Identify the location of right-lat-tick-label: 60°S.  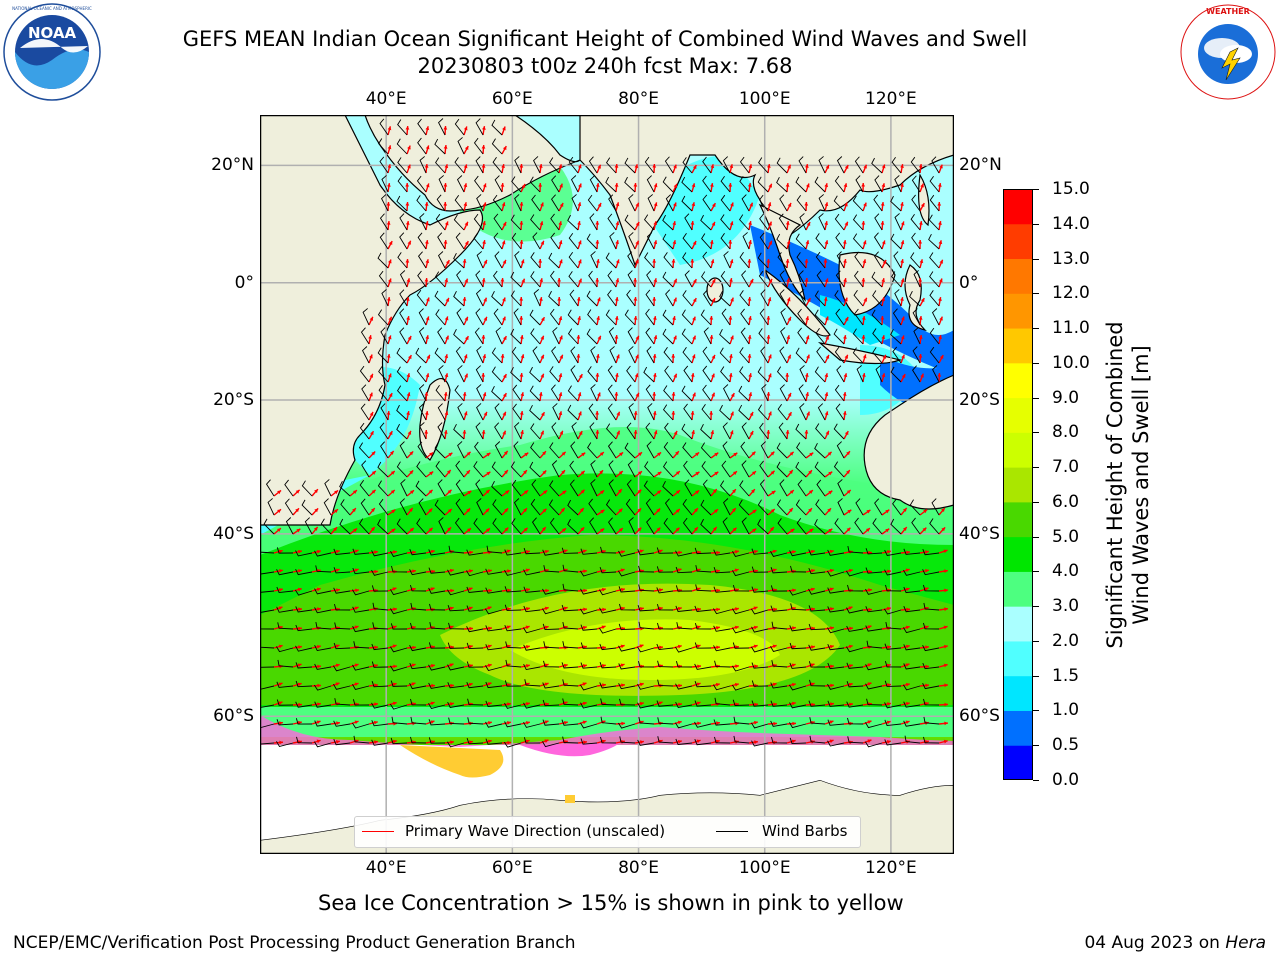
(979, 716).